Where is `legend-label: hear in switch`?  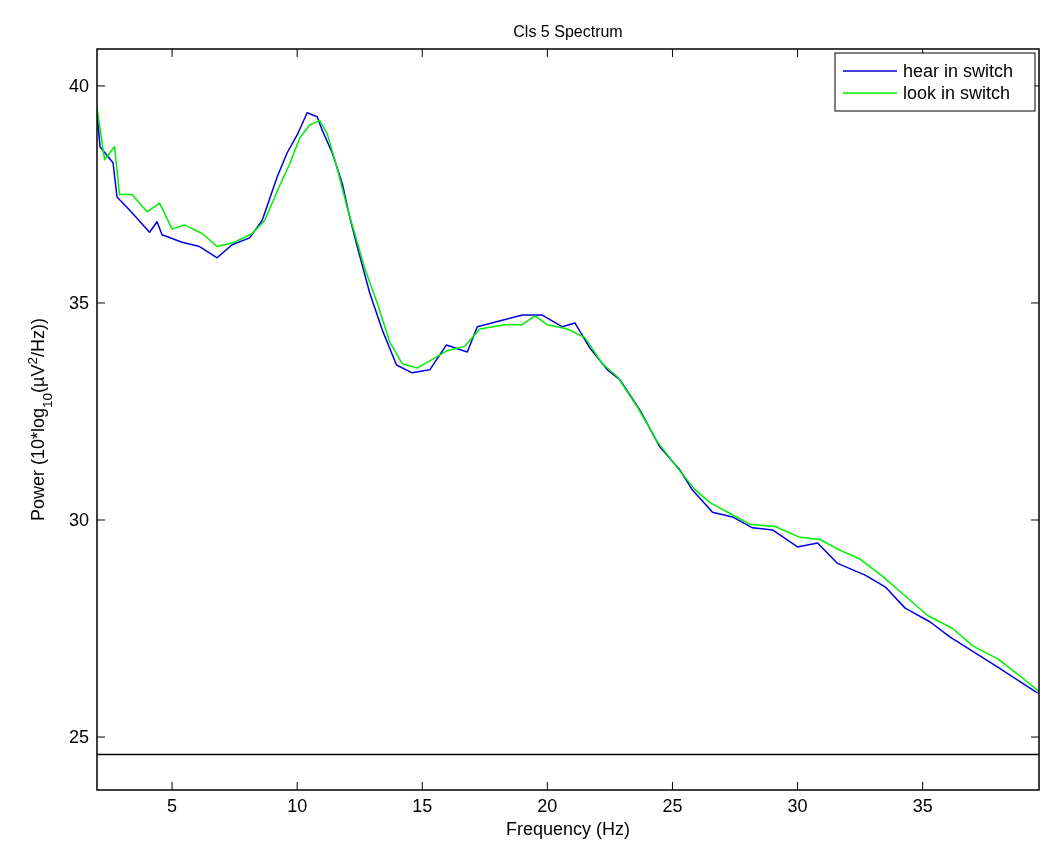
legend-label: hear in switch is located at coordinates (958, 71).